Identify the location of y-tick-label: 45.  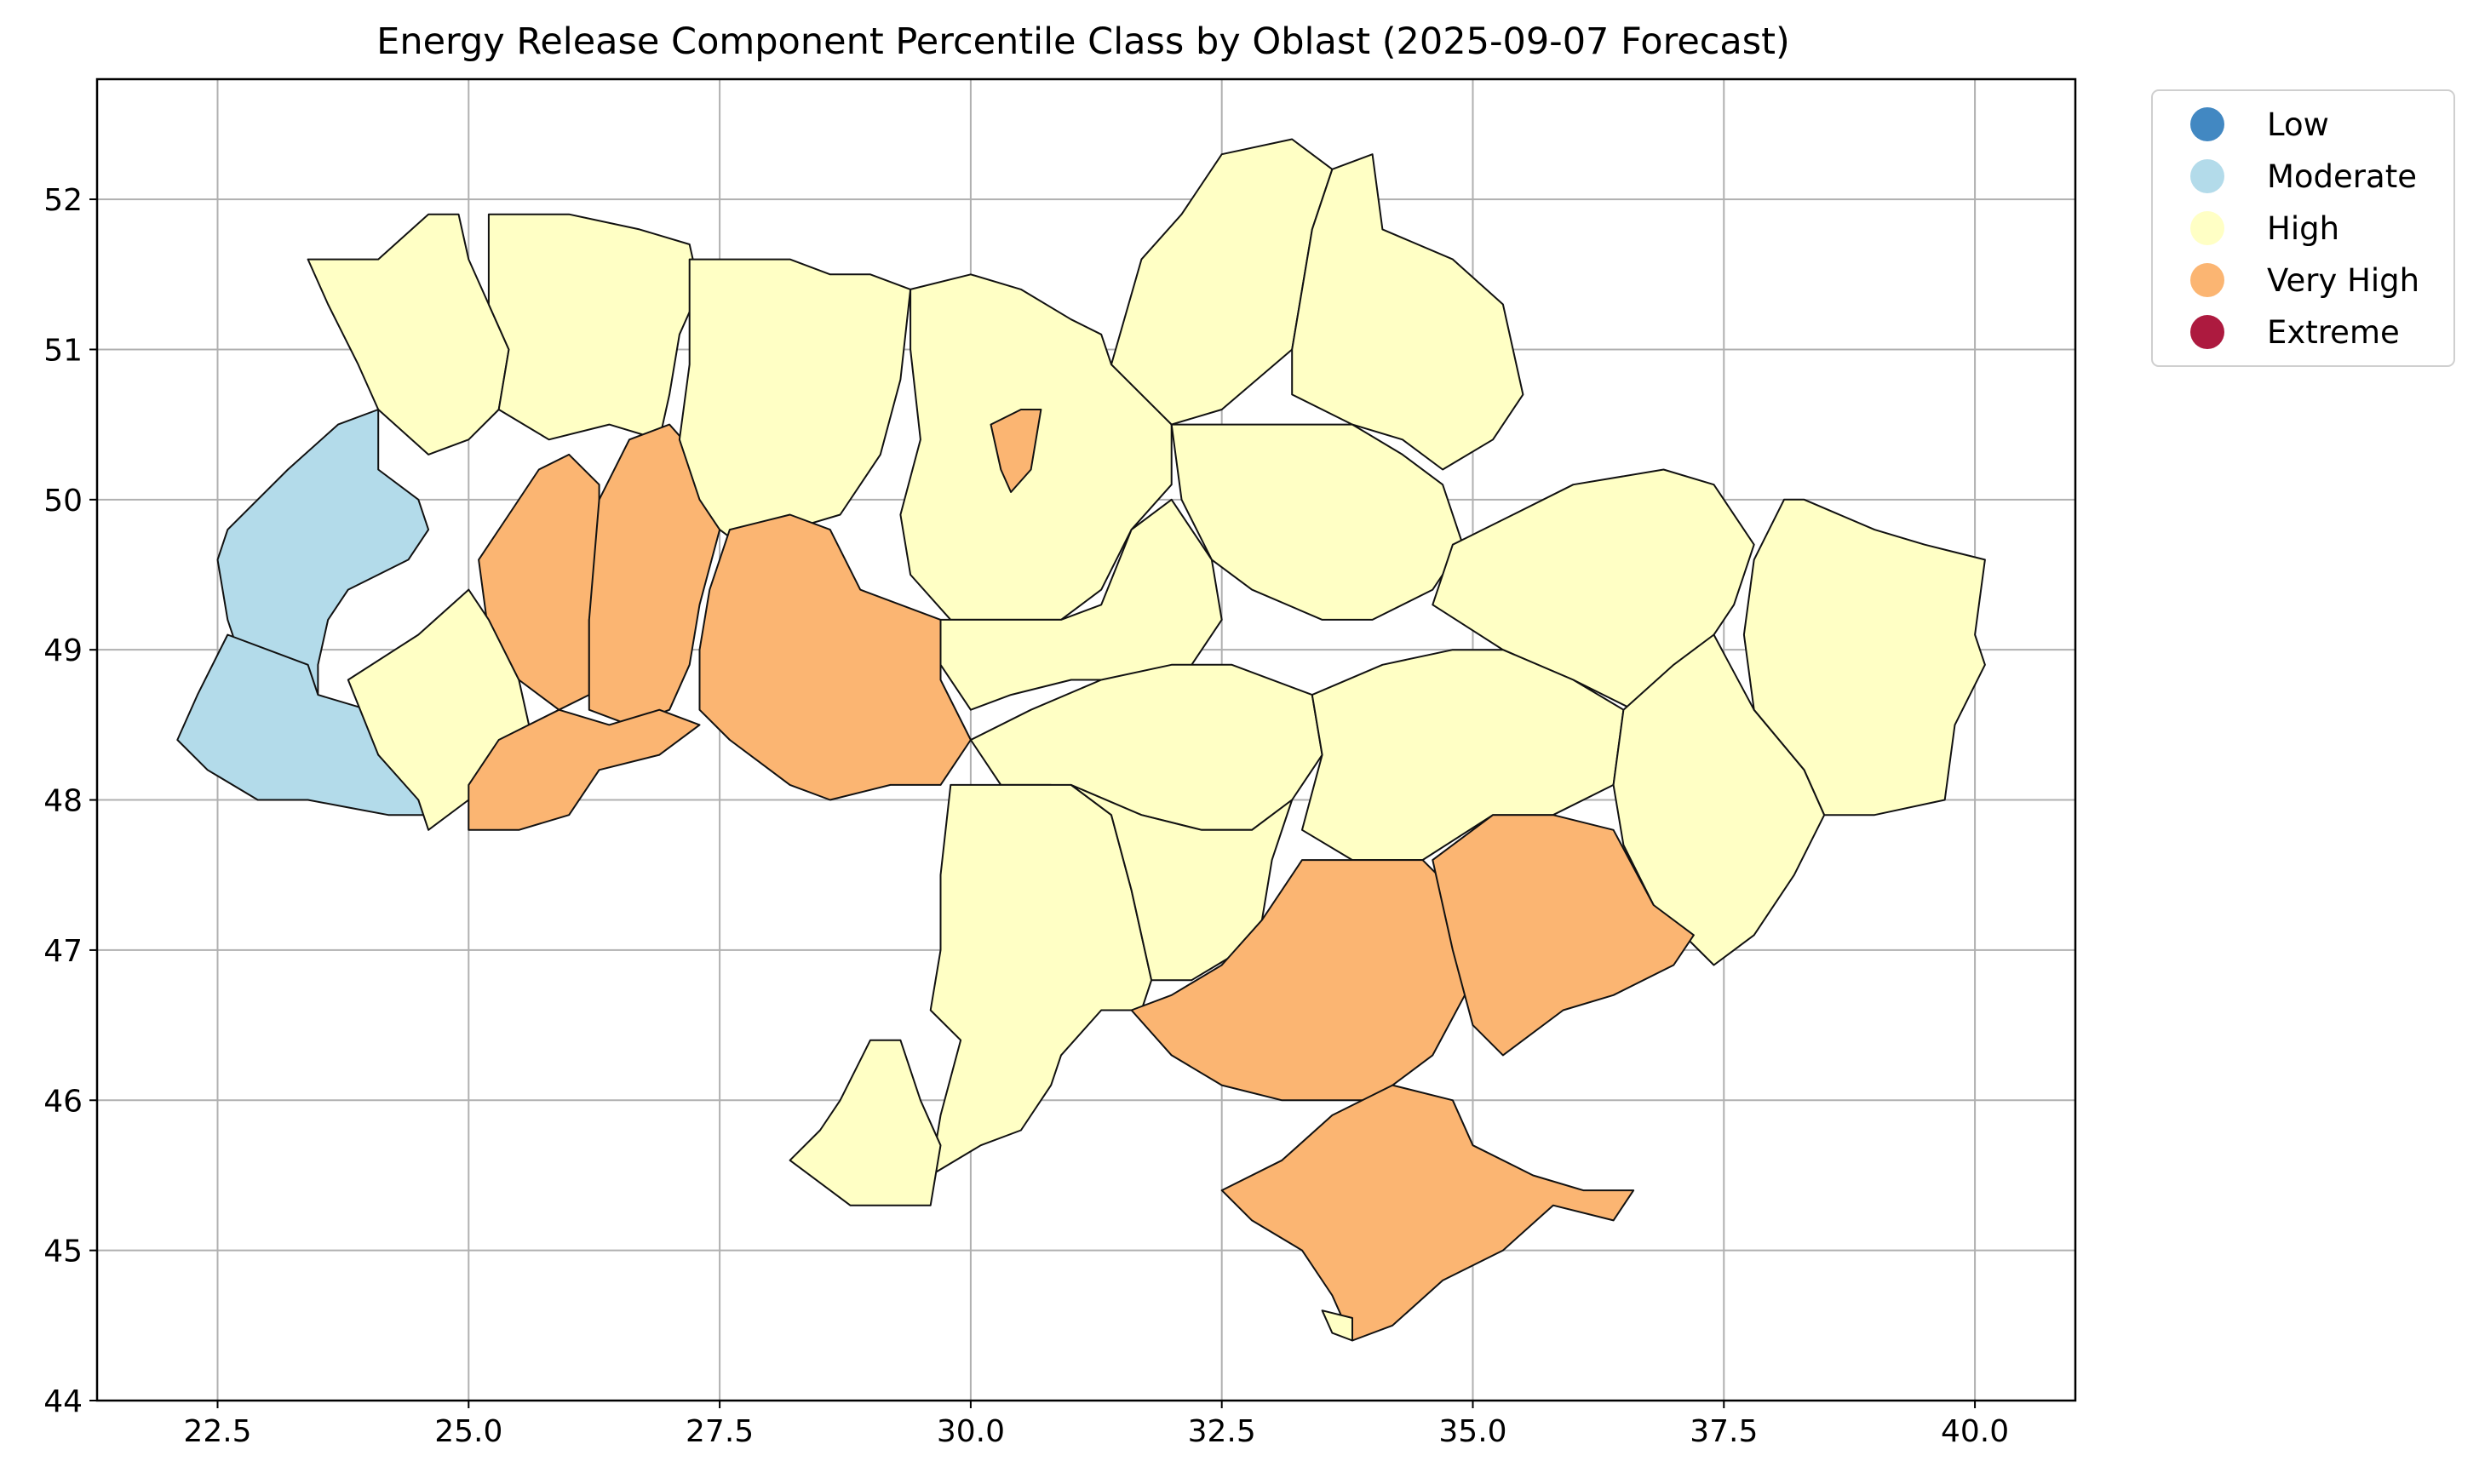
(63, 1252).